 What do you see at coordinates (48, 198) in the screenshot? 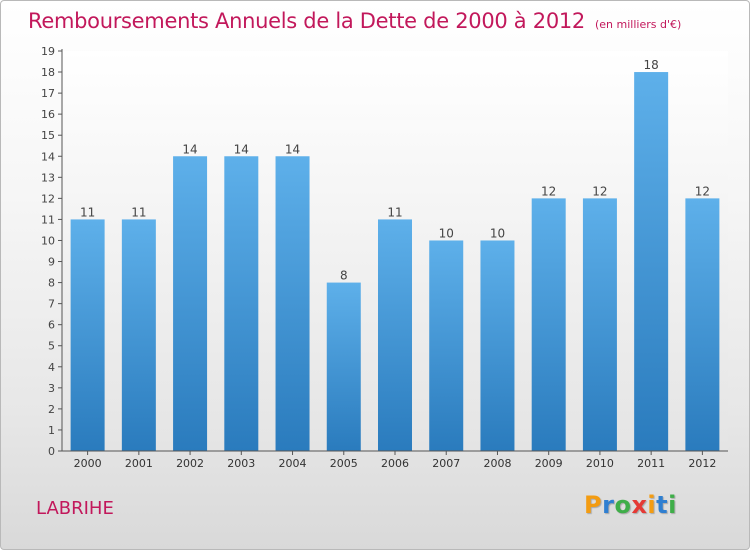
I see `y-tick-label: 12` at bounding box center [48, 198].